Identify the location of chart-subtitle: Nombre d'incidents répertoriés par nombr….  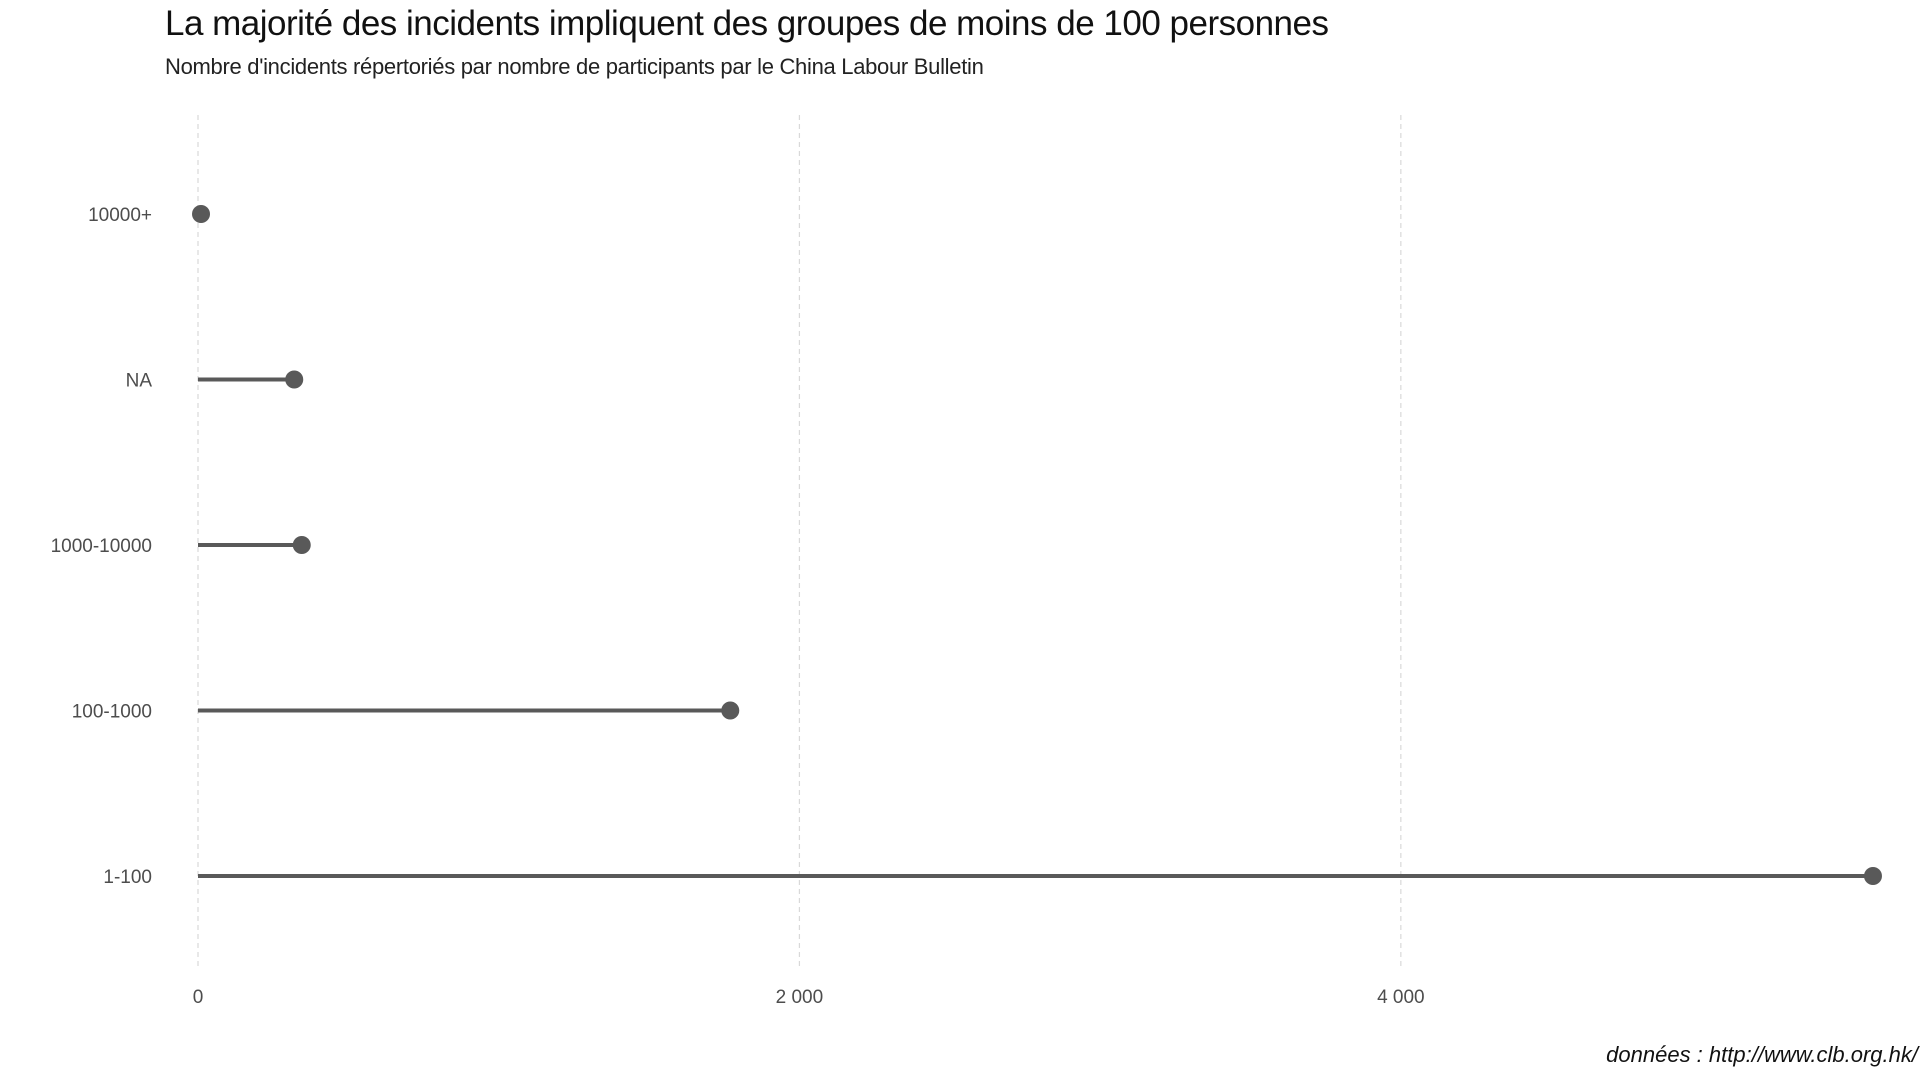
(574, 66).